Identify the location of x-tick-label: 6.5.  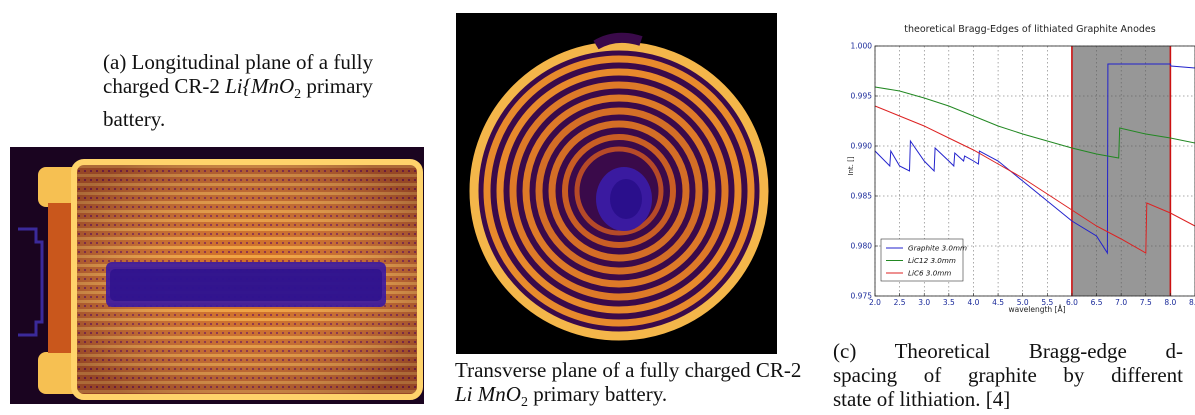
(1097, 302).